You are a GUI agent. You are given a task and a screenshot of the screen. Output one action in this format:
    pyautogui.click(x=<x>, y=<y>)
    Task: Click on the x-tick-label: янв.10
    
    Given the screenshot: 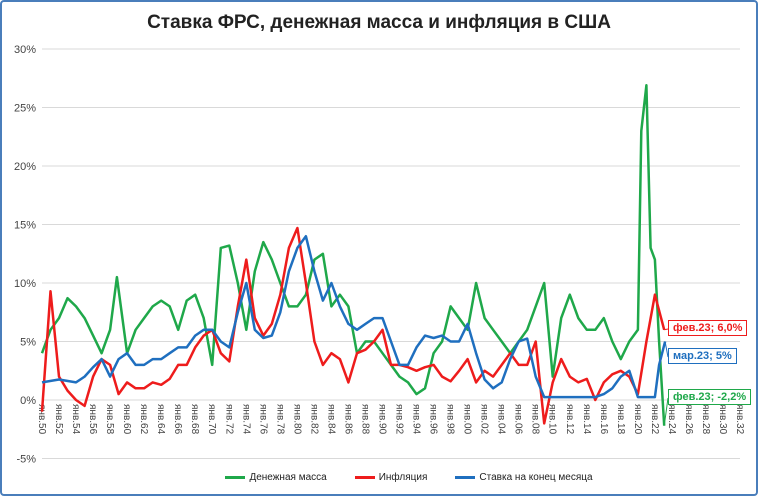 What is the action you would take?
    pyautogui.click(x=552, y=419)
    